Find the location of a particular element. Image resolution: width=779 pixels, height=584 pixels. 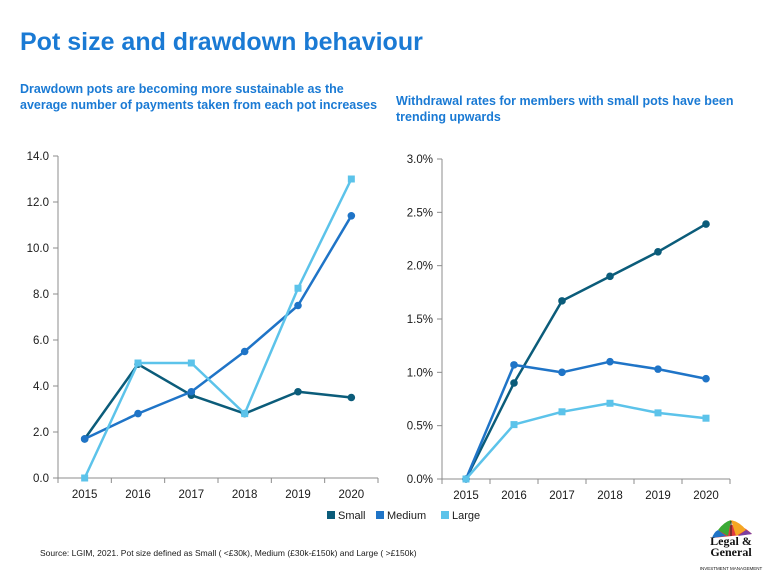

legend-swatch-medium is located at coordinates (380, 515).